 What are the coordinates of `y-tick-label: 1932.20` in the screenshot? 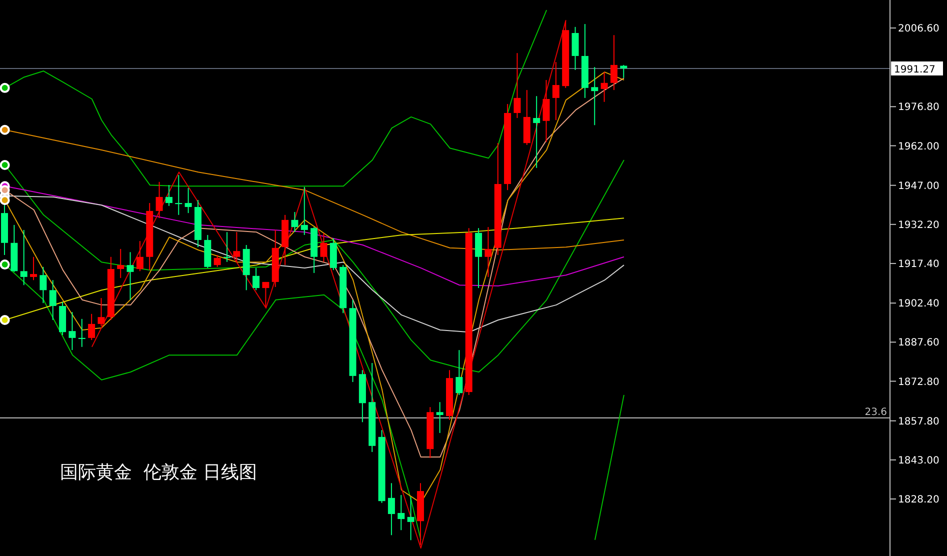 It's located at (919, 225).